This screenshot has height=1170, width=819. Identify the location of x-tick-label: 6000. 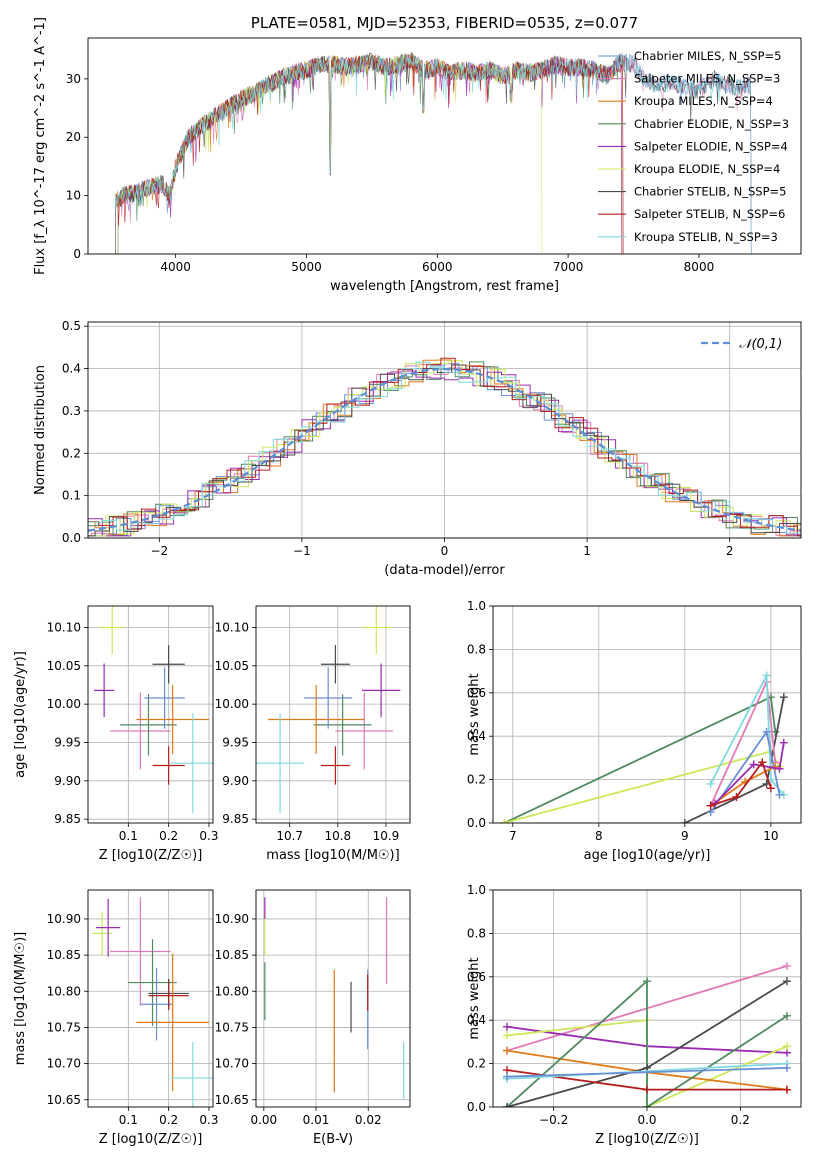
(437, 267).